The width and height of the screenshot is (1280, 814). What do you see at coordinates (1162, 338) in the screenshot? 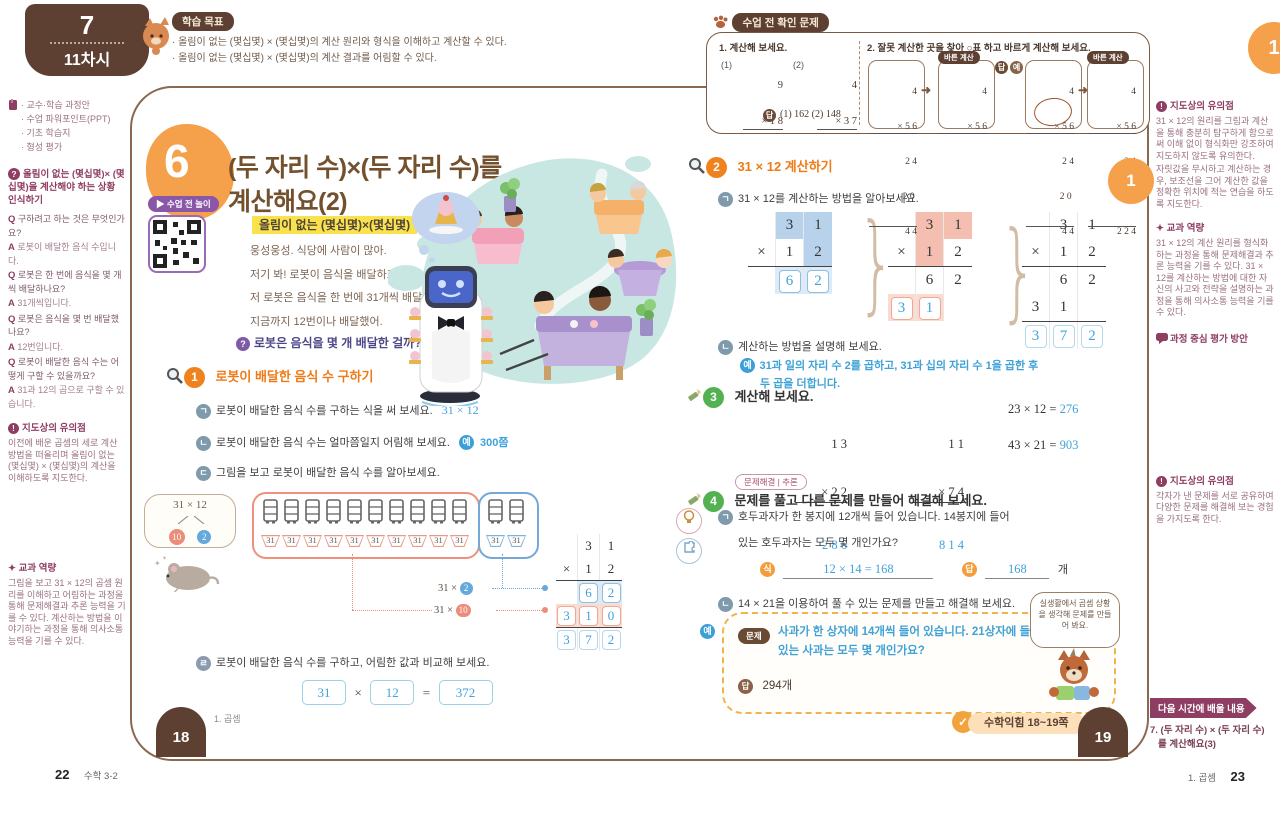
I see `speech-bubble-icon` at bounding box center [1162, 338].